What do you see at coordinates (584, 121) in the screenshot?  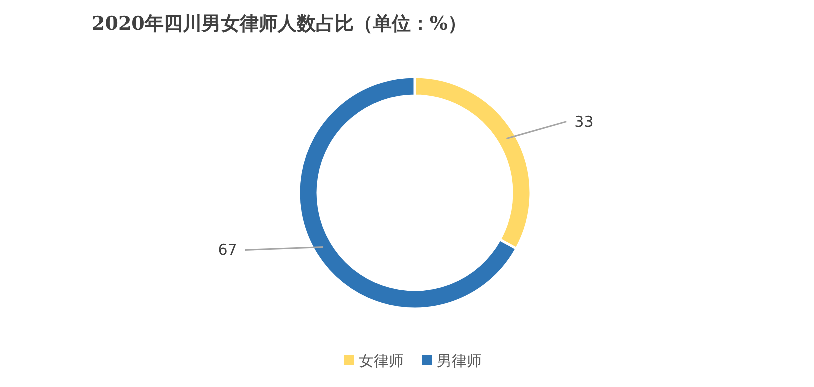 I see `data-label: 33` at bounding box center [584, 121].